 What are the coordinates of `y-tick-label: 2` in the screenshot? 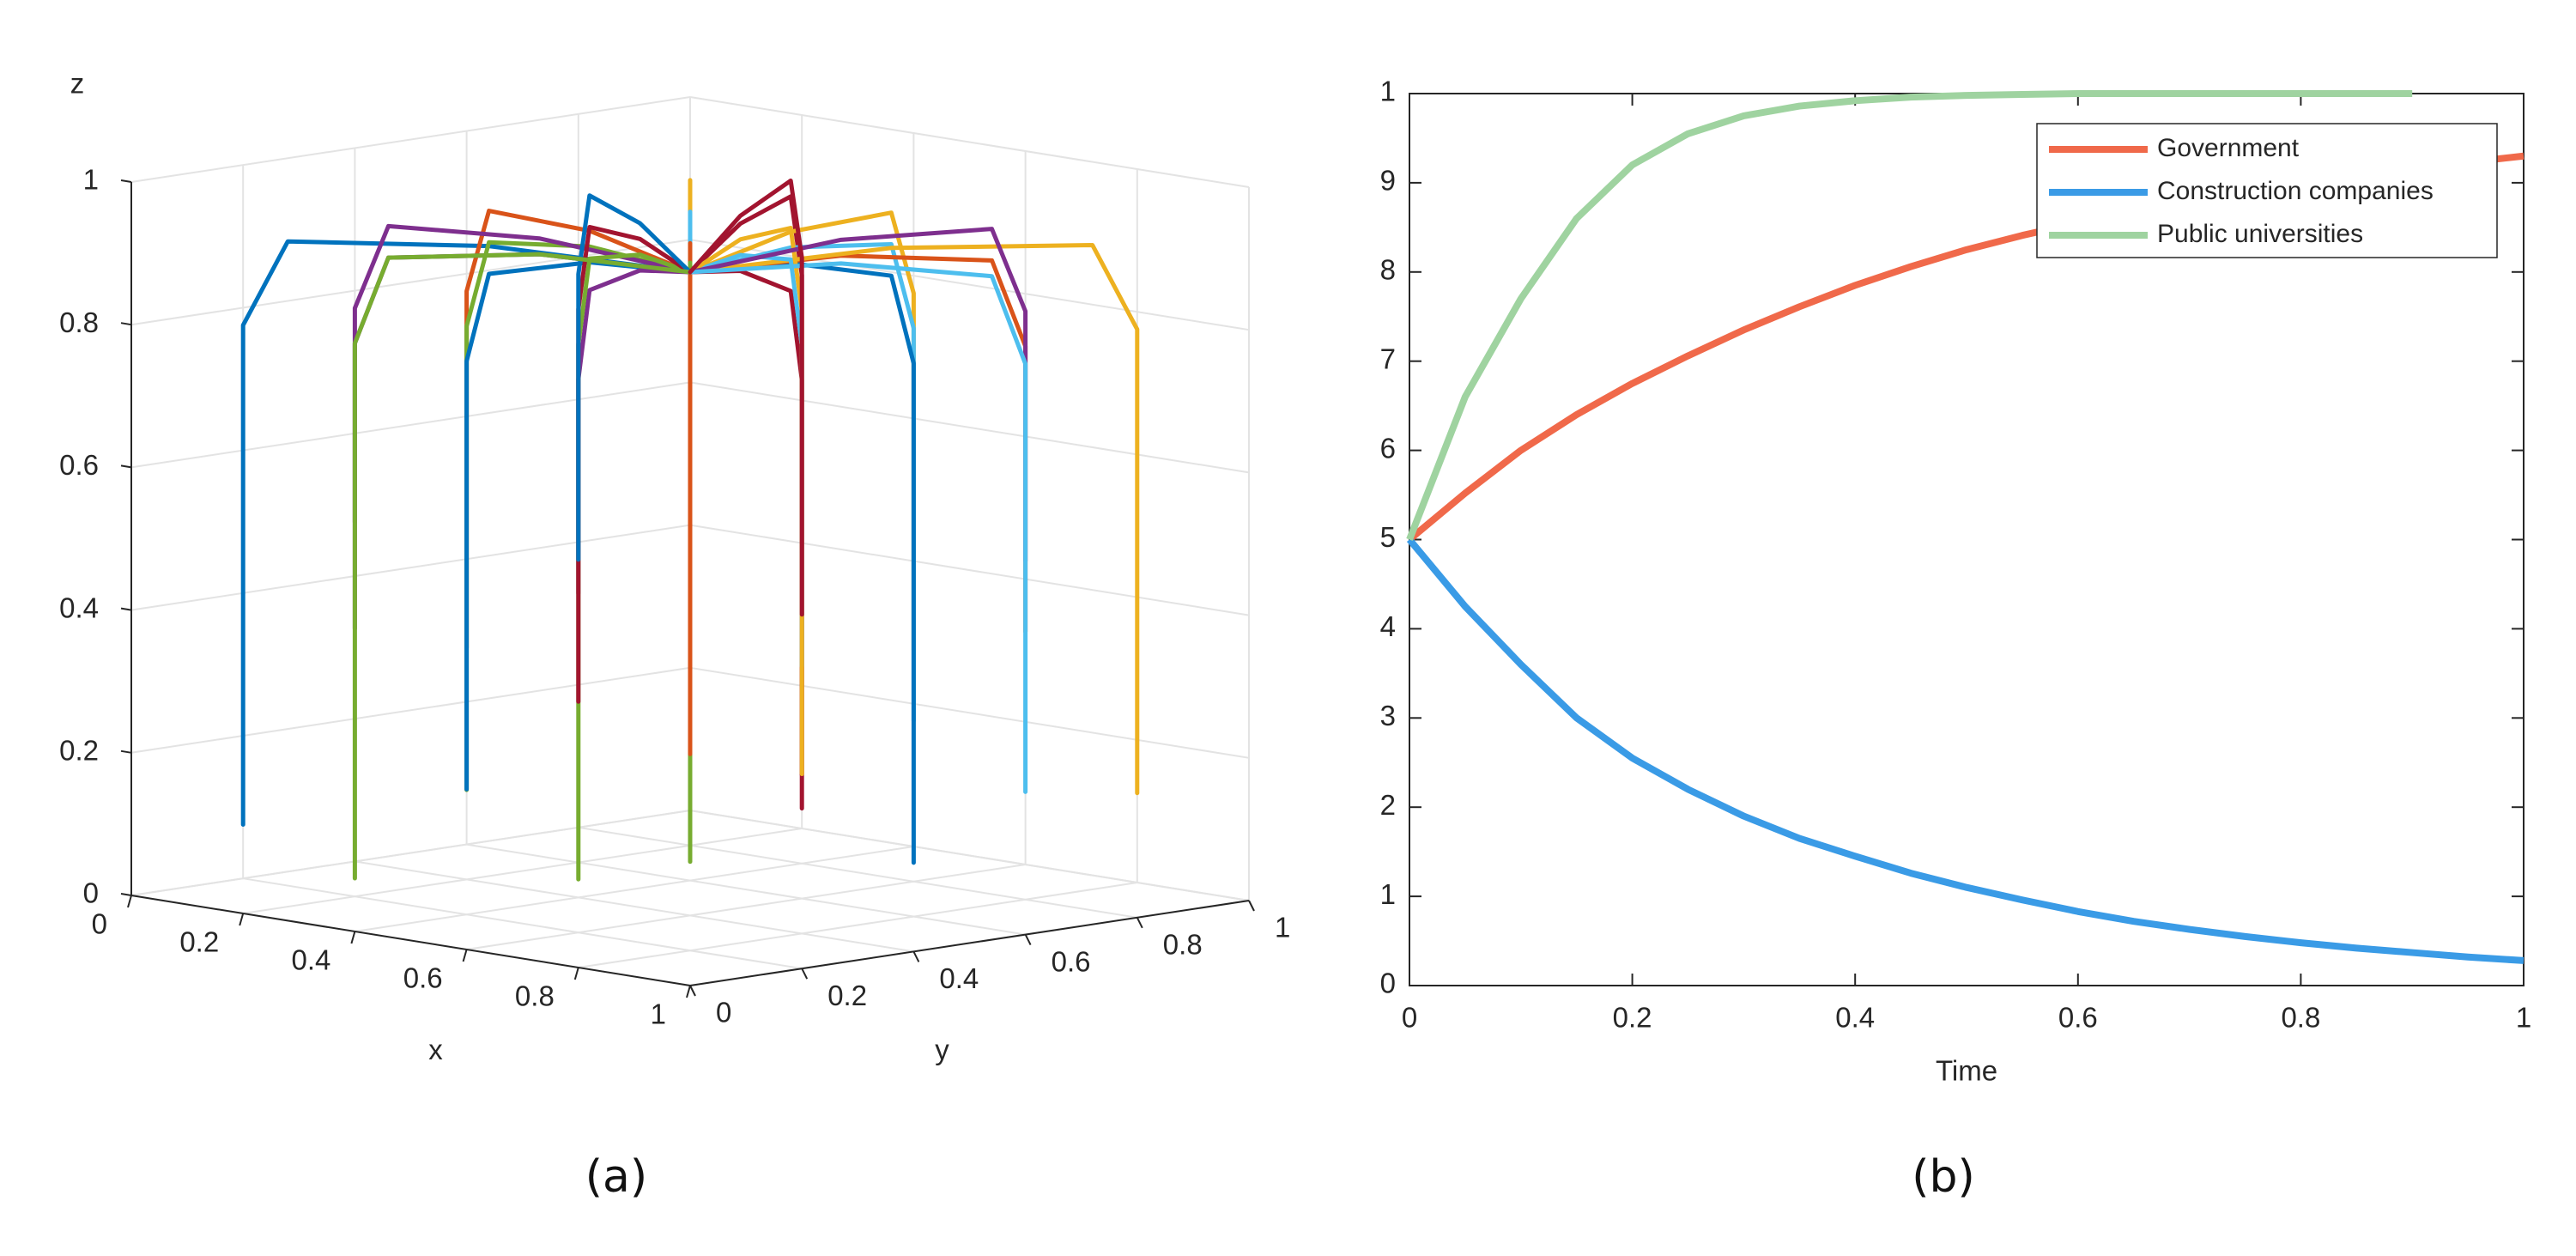 It's located at (1388, 805).